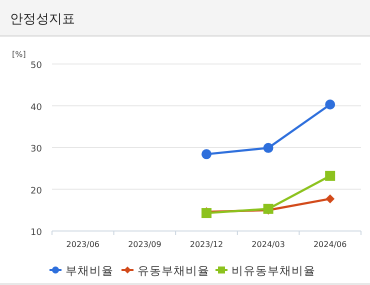 The width and height of the screenshot is (370, 285). What do you see at coordinates (207, 244) in the screenshot?
I see `x-tick-label: 2023/12` at bounding box center [207, 244].